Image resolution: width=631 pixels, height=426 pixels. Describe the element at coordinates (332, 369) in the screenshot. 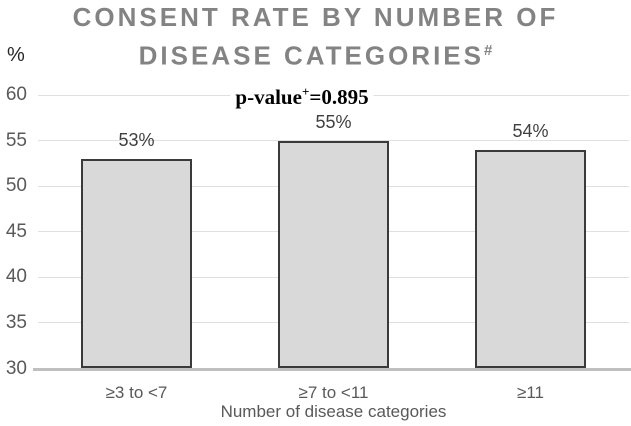

I see `x-axis-line` at that location.